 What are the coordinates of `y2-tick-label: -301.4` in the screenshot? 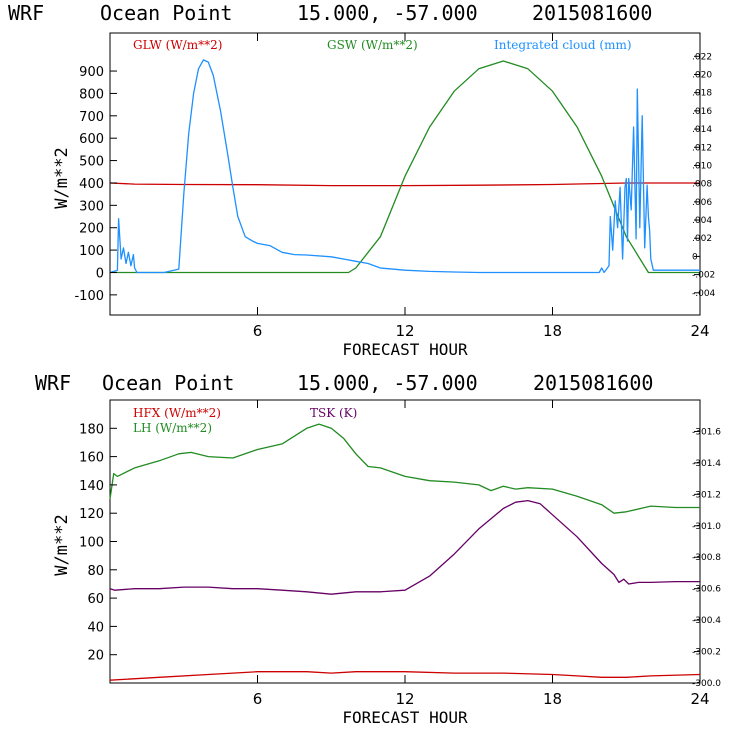 It's located at (706, 464).